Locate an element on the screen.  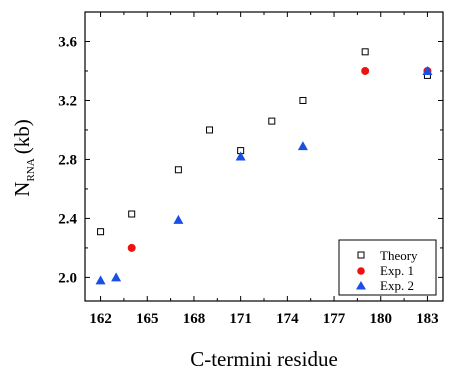
x-tick-label: 165 is located at coordinates (147, 319).